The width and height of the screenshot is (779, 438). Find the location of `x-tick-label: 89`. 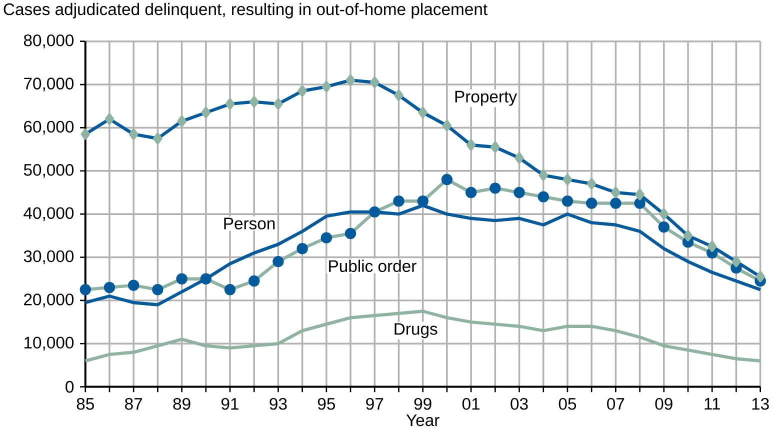

x-tick-label: 89 is located at coordinates (181, 404).